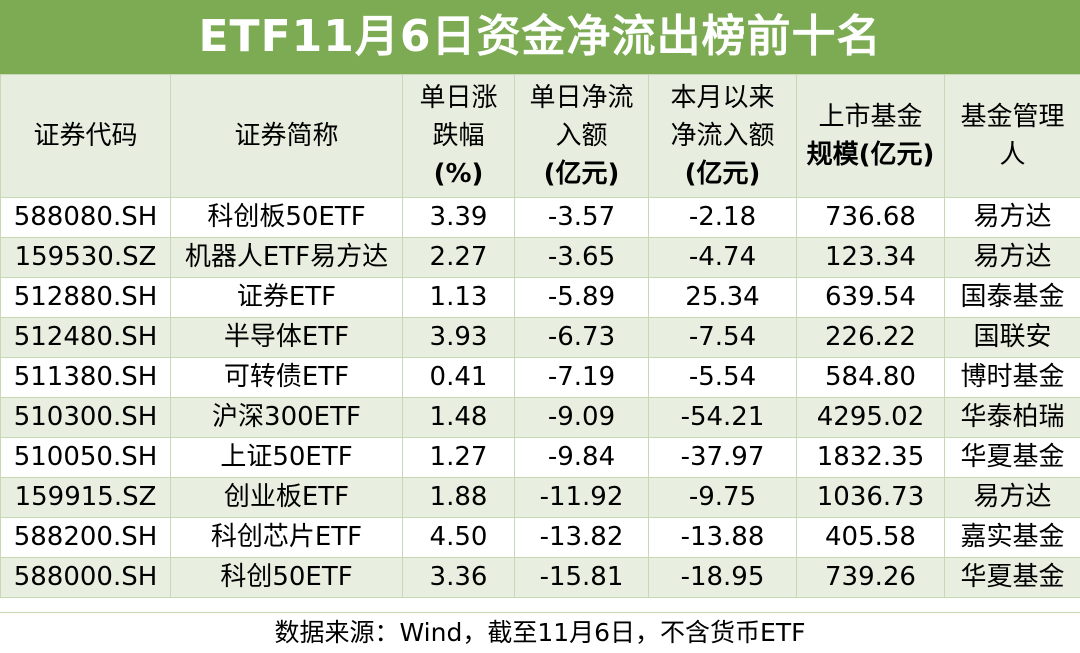 This screenshot has width=1080, height=653. What do you see at coordinates (459, 498) in the screenshot?
I see `cell-daily-change: 1.88` at bounding box center [459, 498].